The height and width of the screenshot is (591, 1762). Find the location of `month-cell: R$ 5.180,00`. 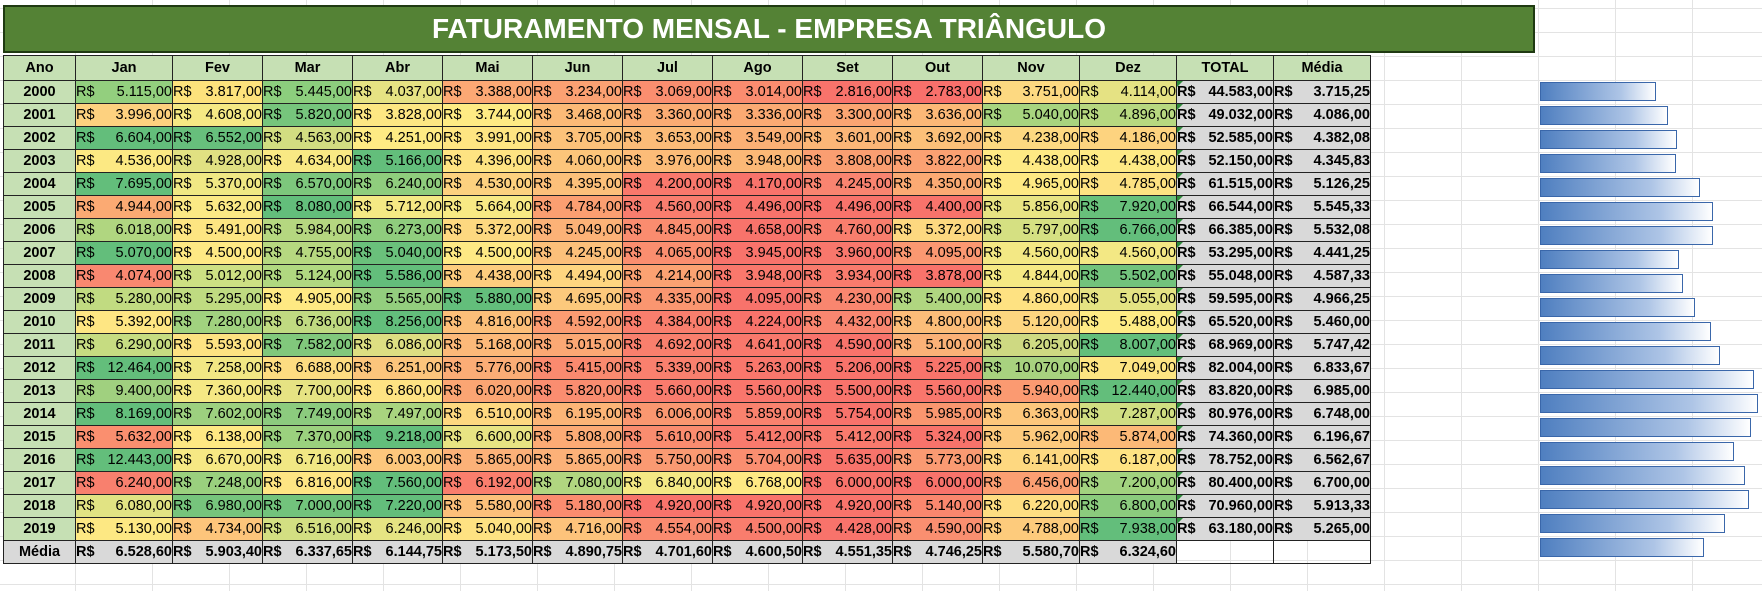

month-cell: R$ 5.180,00 is located at coordinates (577, 506).